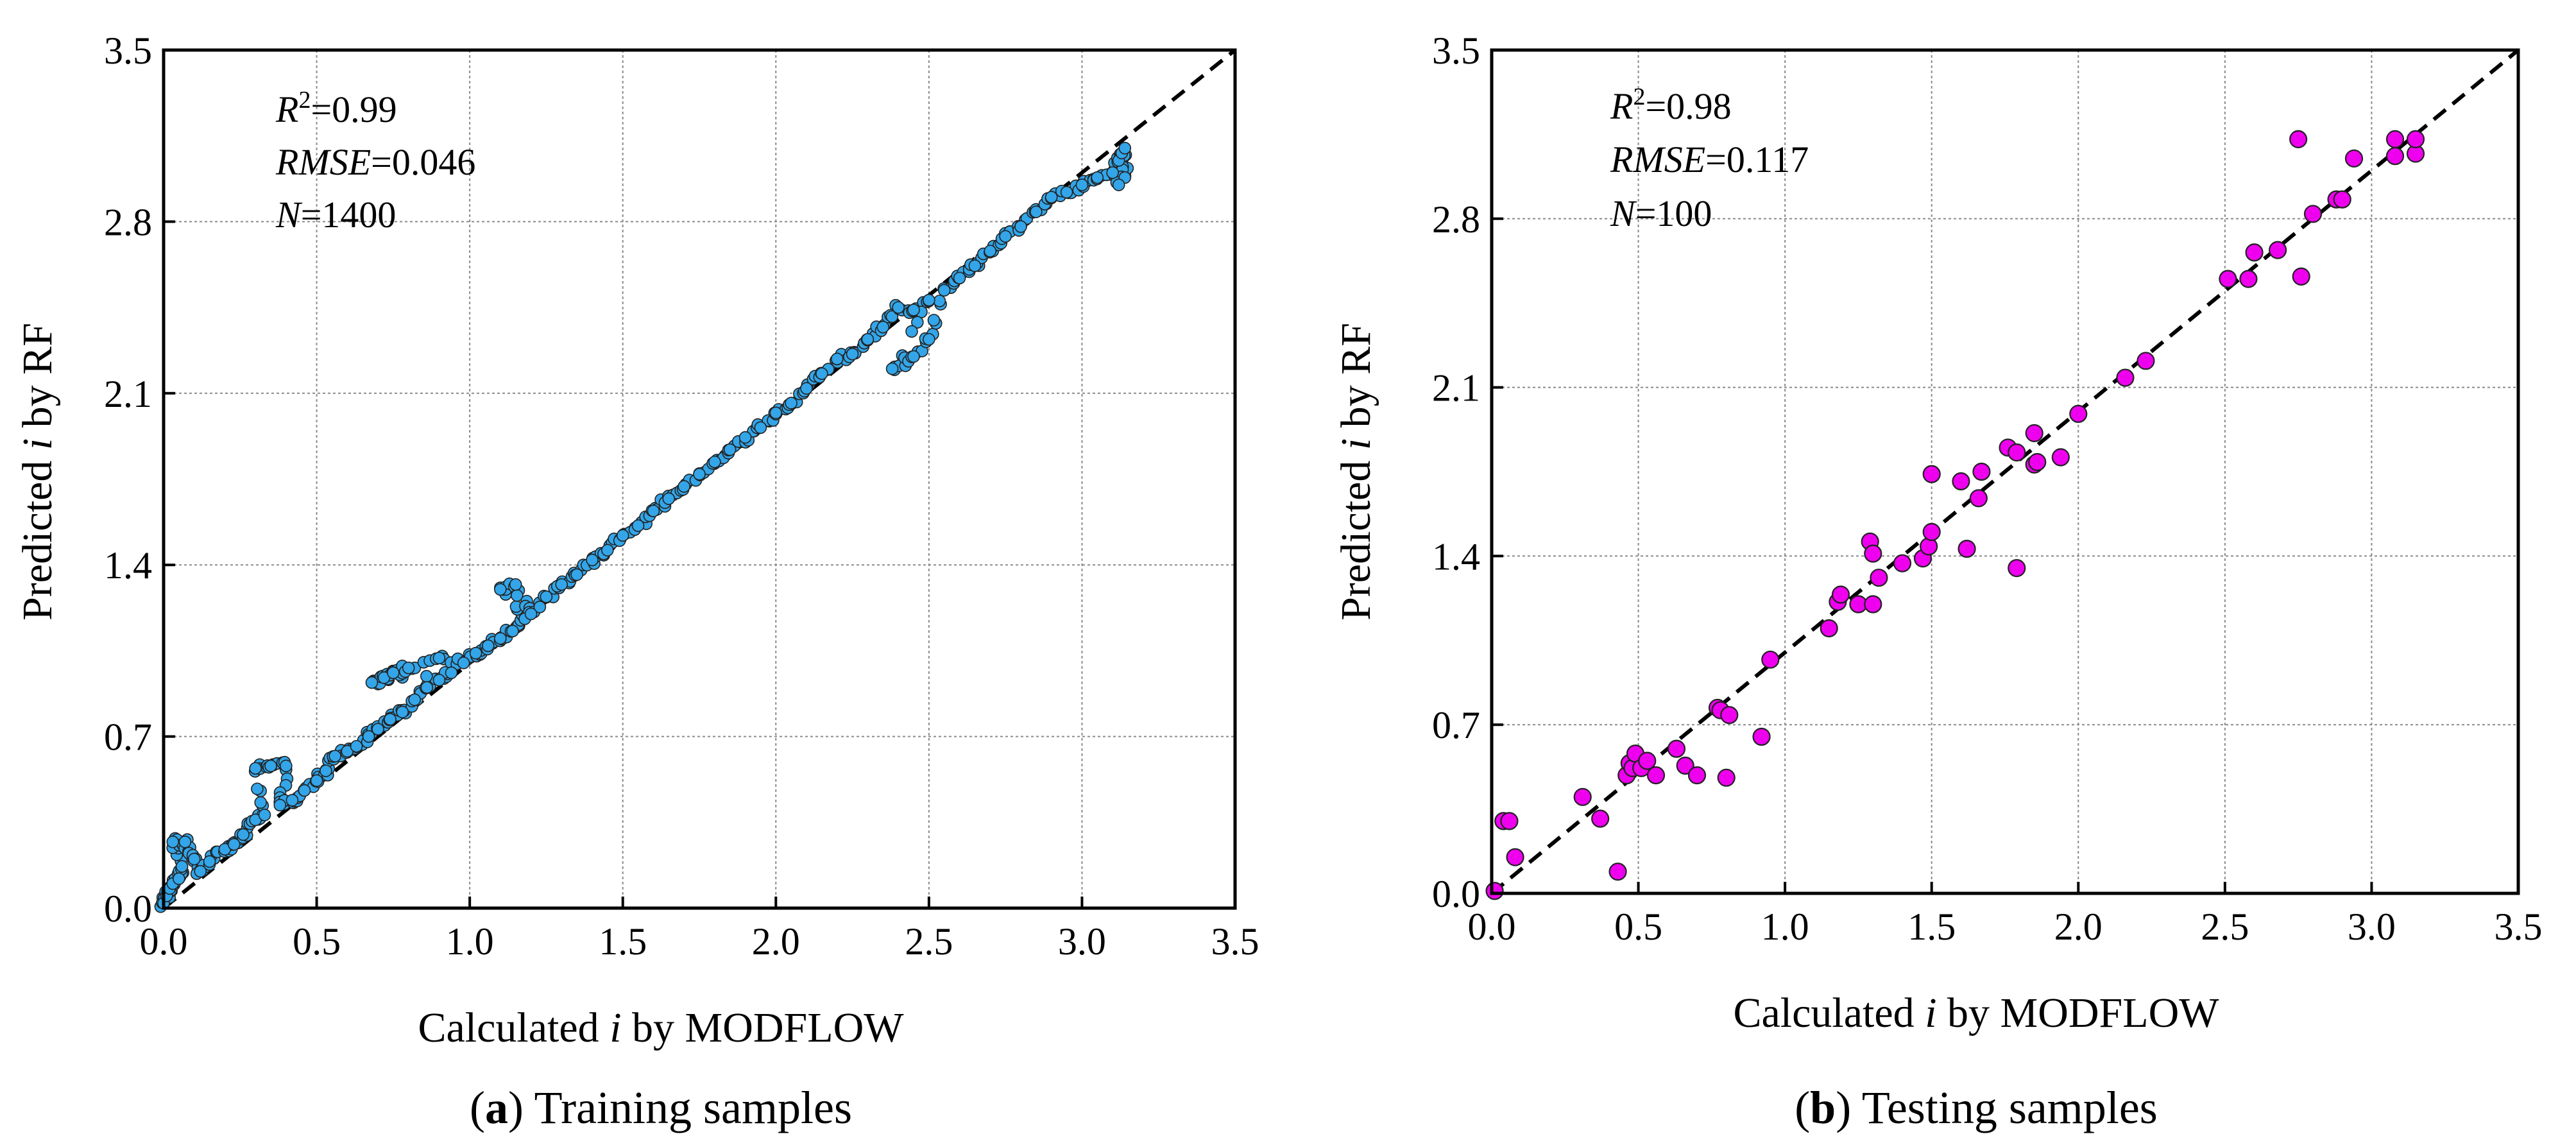  Describe the element at coordinates (1456, 557) in the screenshot. I see `y-tick-label: 1.4` at that location.